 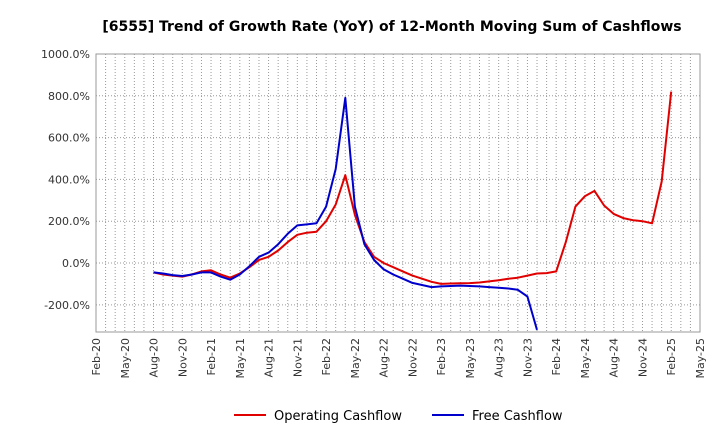 What do you see at coordinates (642, 357) in the screenshot?
I see `x-tick-label: Nov-24` at bounding box center [642, 357].